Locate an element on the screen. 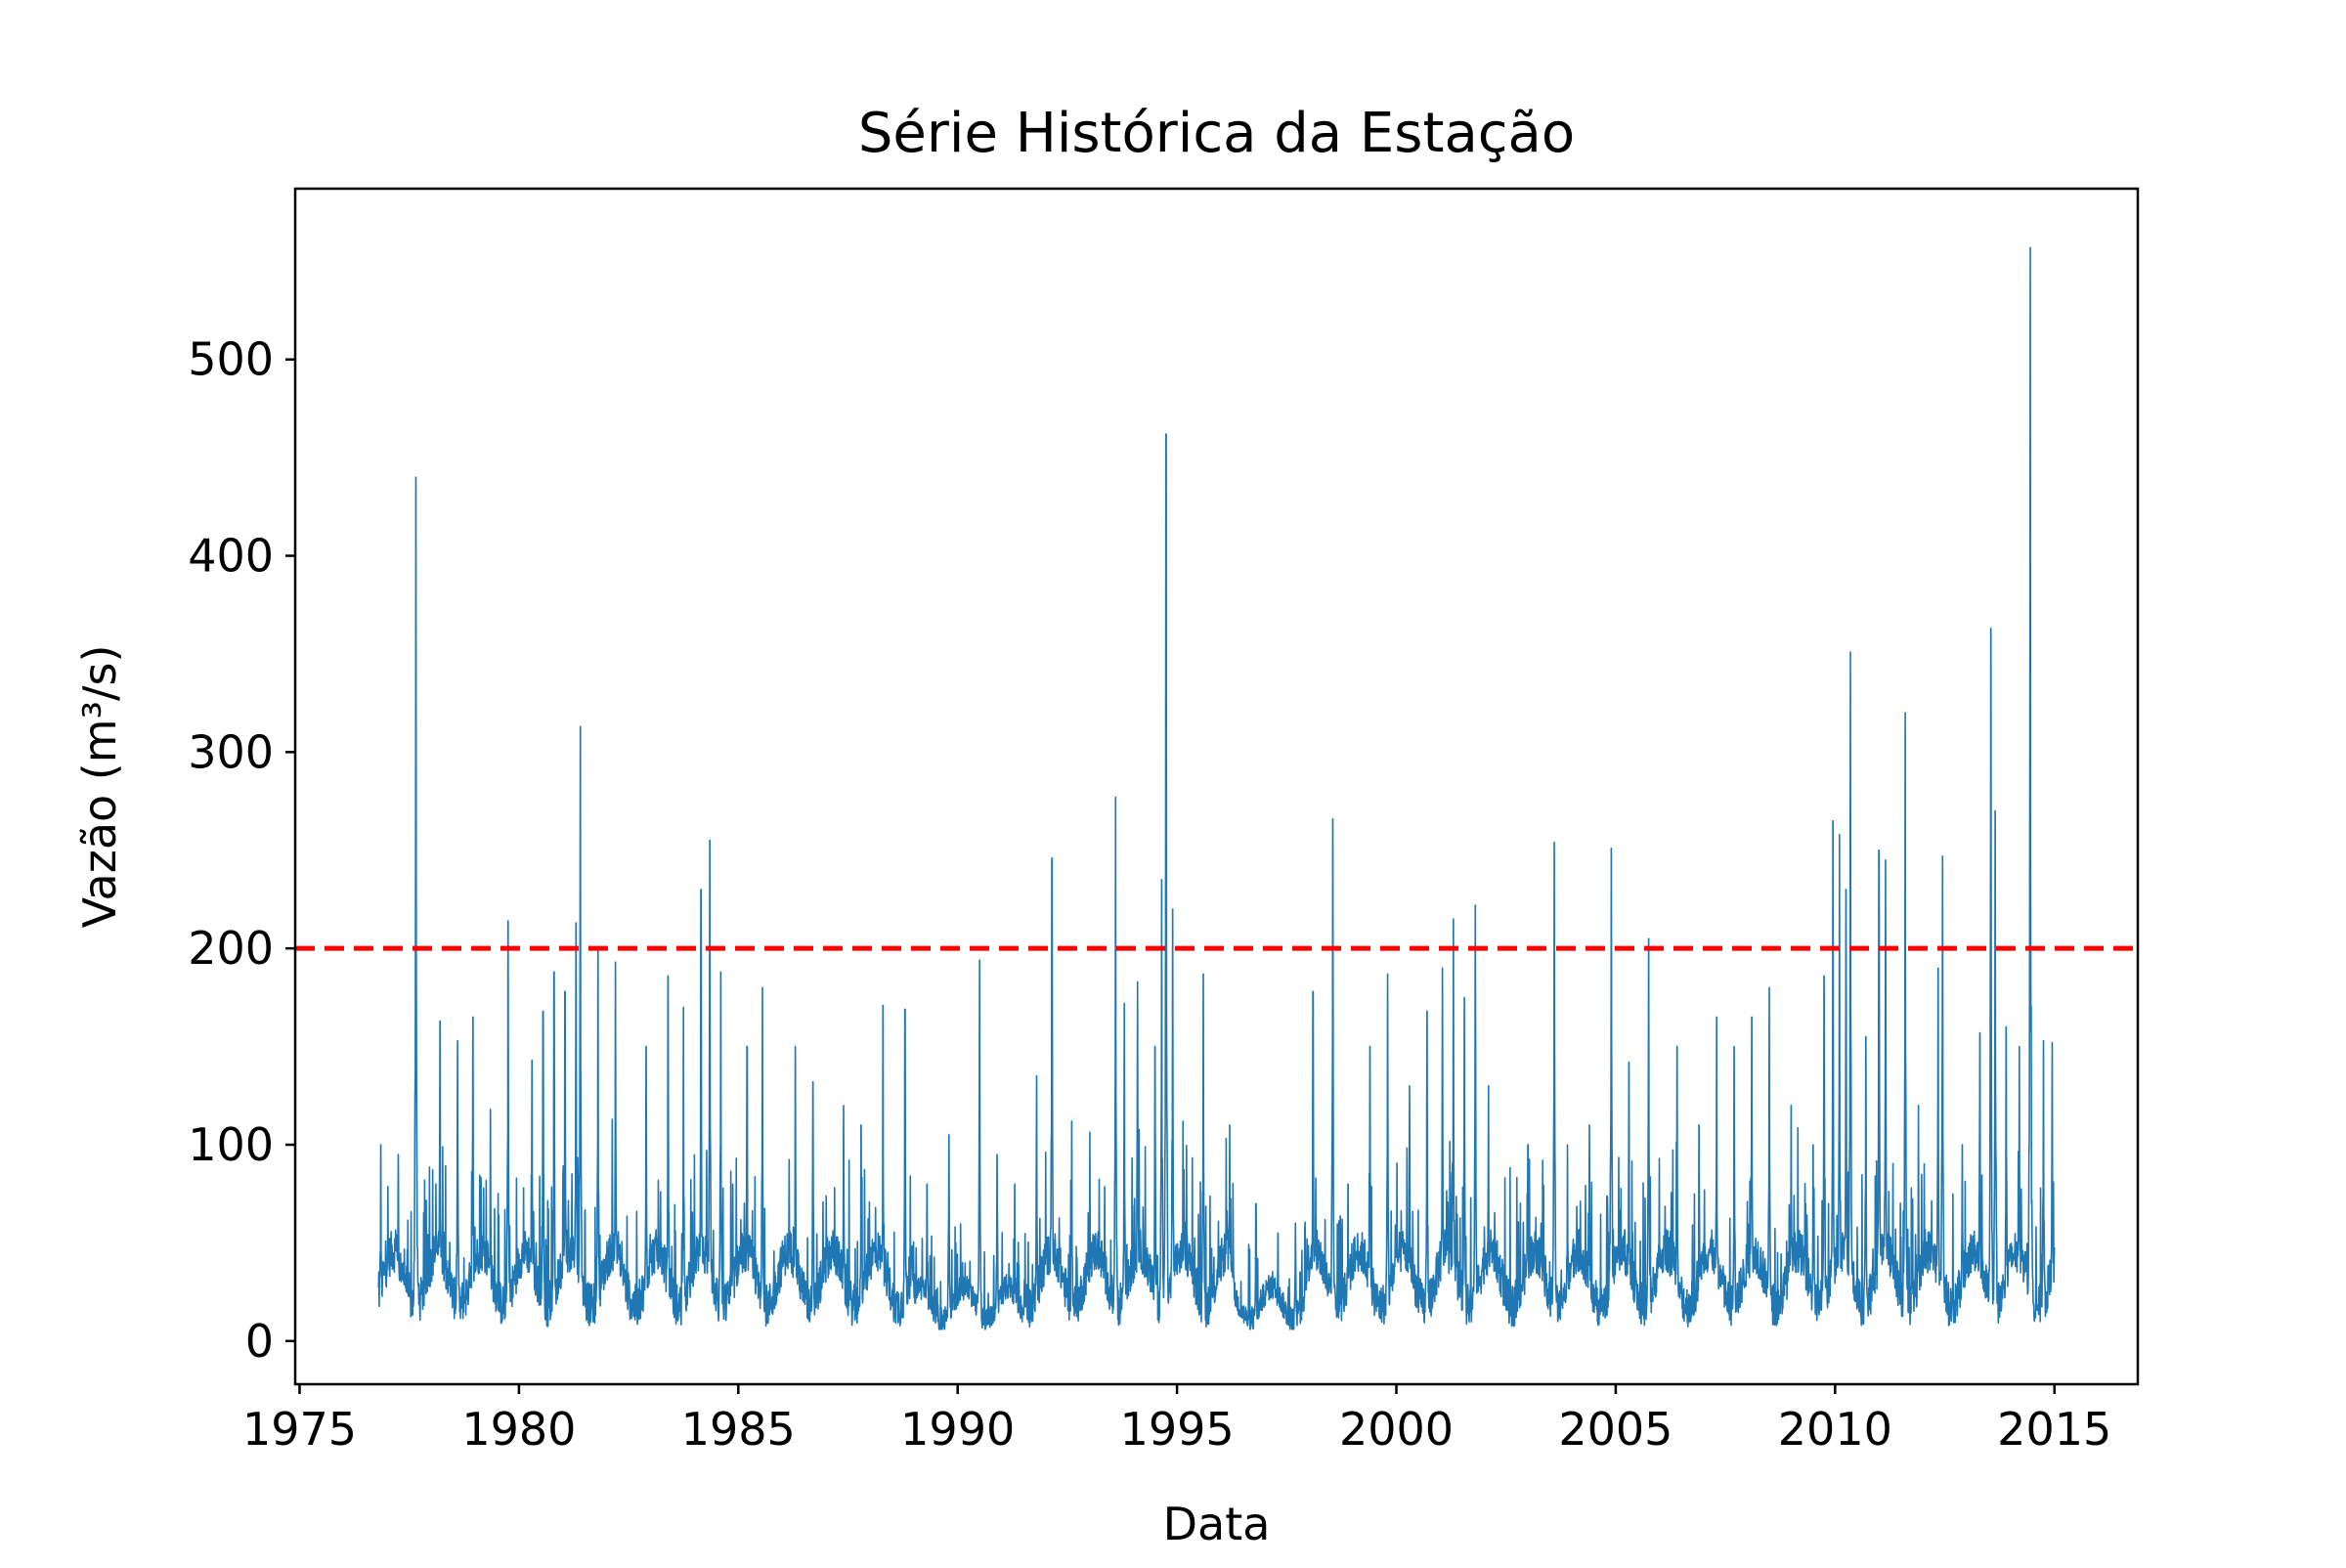 This screenshot has height=1568, width=2346. y-tick-label: 0 is located at coordinates (259, 1341).